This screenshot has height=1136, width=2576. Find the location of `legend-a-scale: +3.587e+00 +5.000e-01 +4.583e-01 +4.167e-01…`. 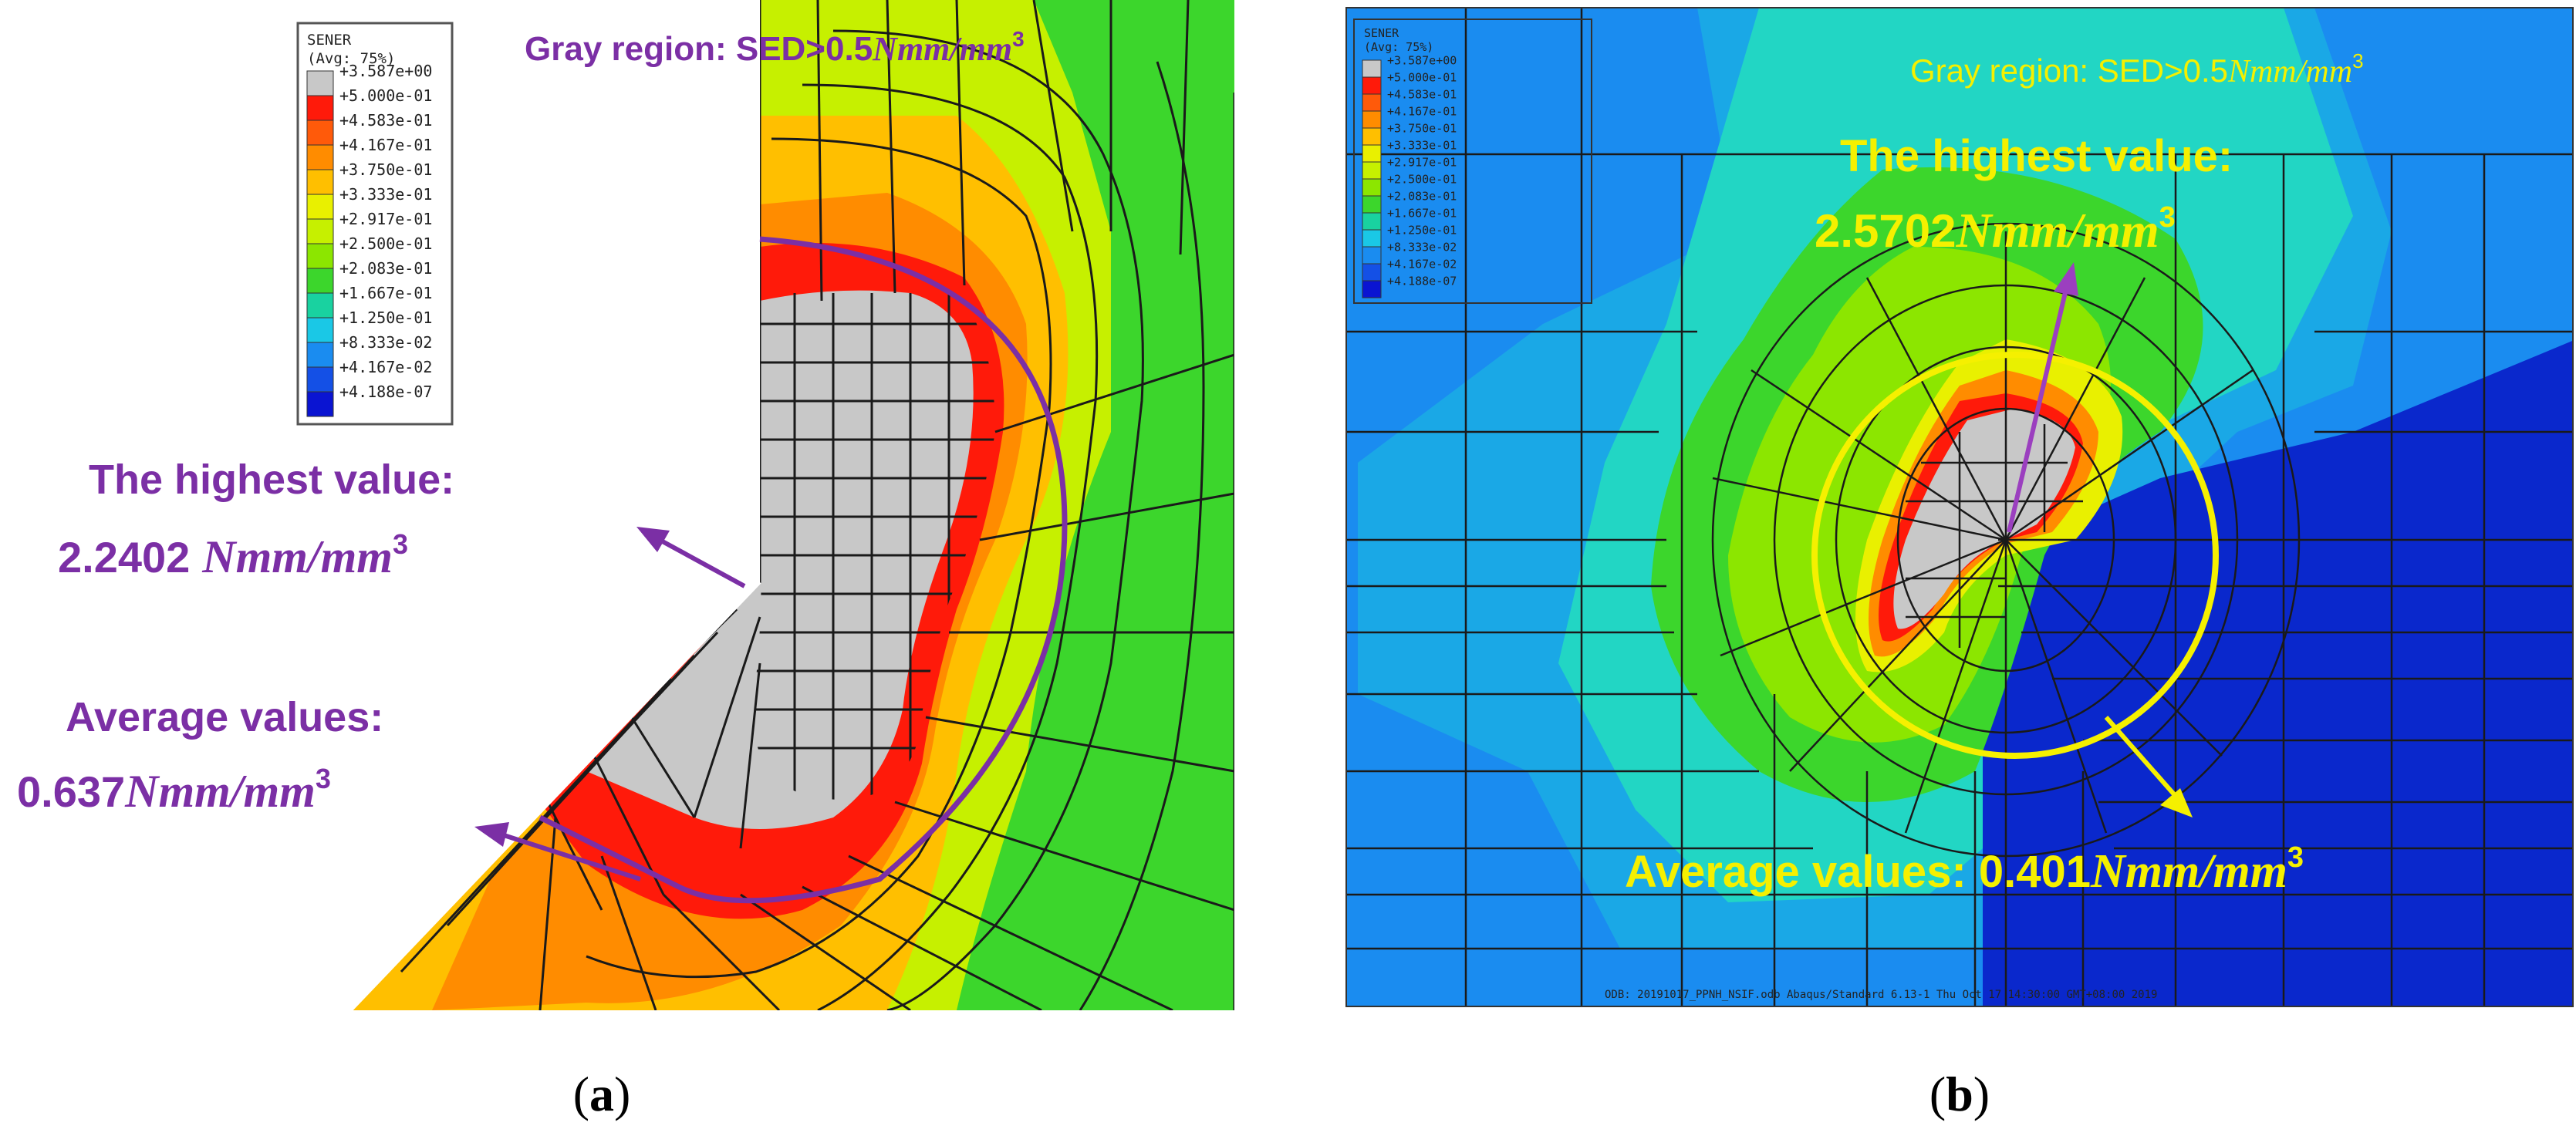

legend-a-scale: +3.587e+00 +5.000e-01 +4.583e-01 +4.167e-01… is located at coordinates (369, 239).